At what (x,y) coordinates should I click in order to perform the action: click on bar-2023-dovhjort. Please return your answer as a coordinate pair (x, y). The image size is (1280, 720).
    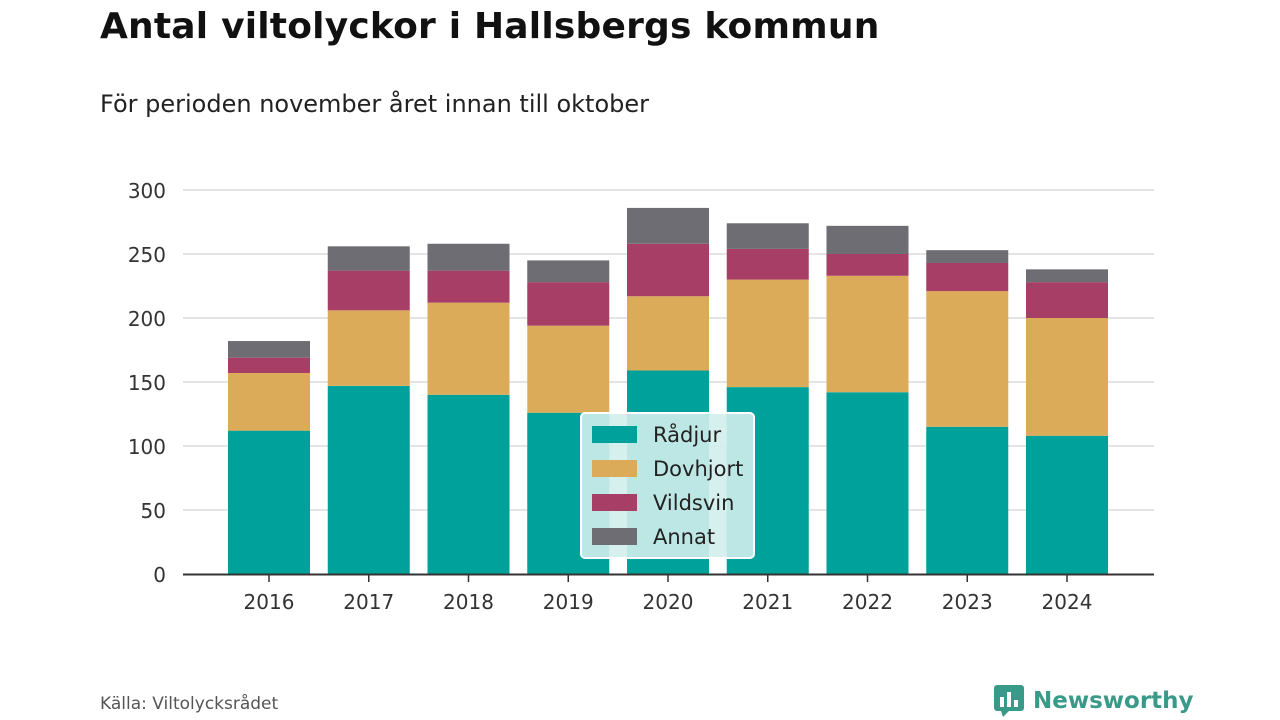
    Looking at the image, I should click on (967, 359).